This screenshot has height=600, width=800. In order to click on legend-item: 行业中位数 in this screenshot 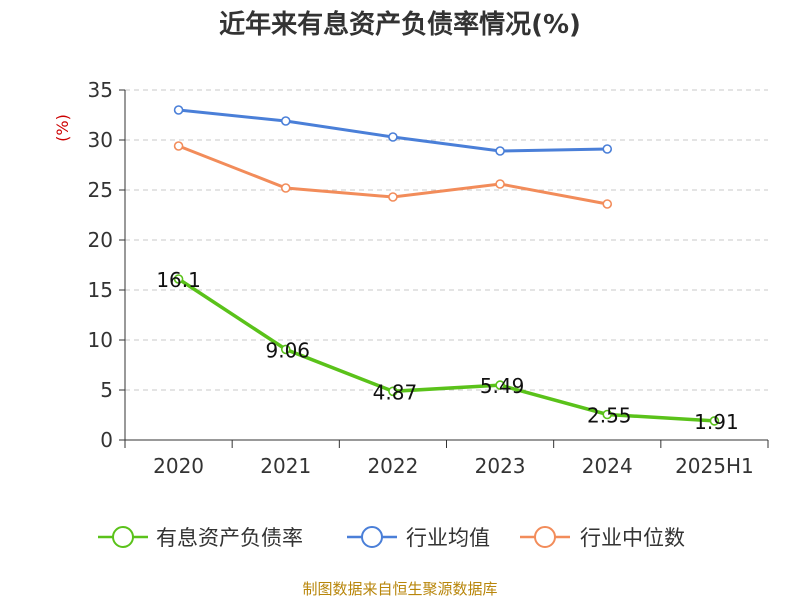, I will do `click(602, 538)`.